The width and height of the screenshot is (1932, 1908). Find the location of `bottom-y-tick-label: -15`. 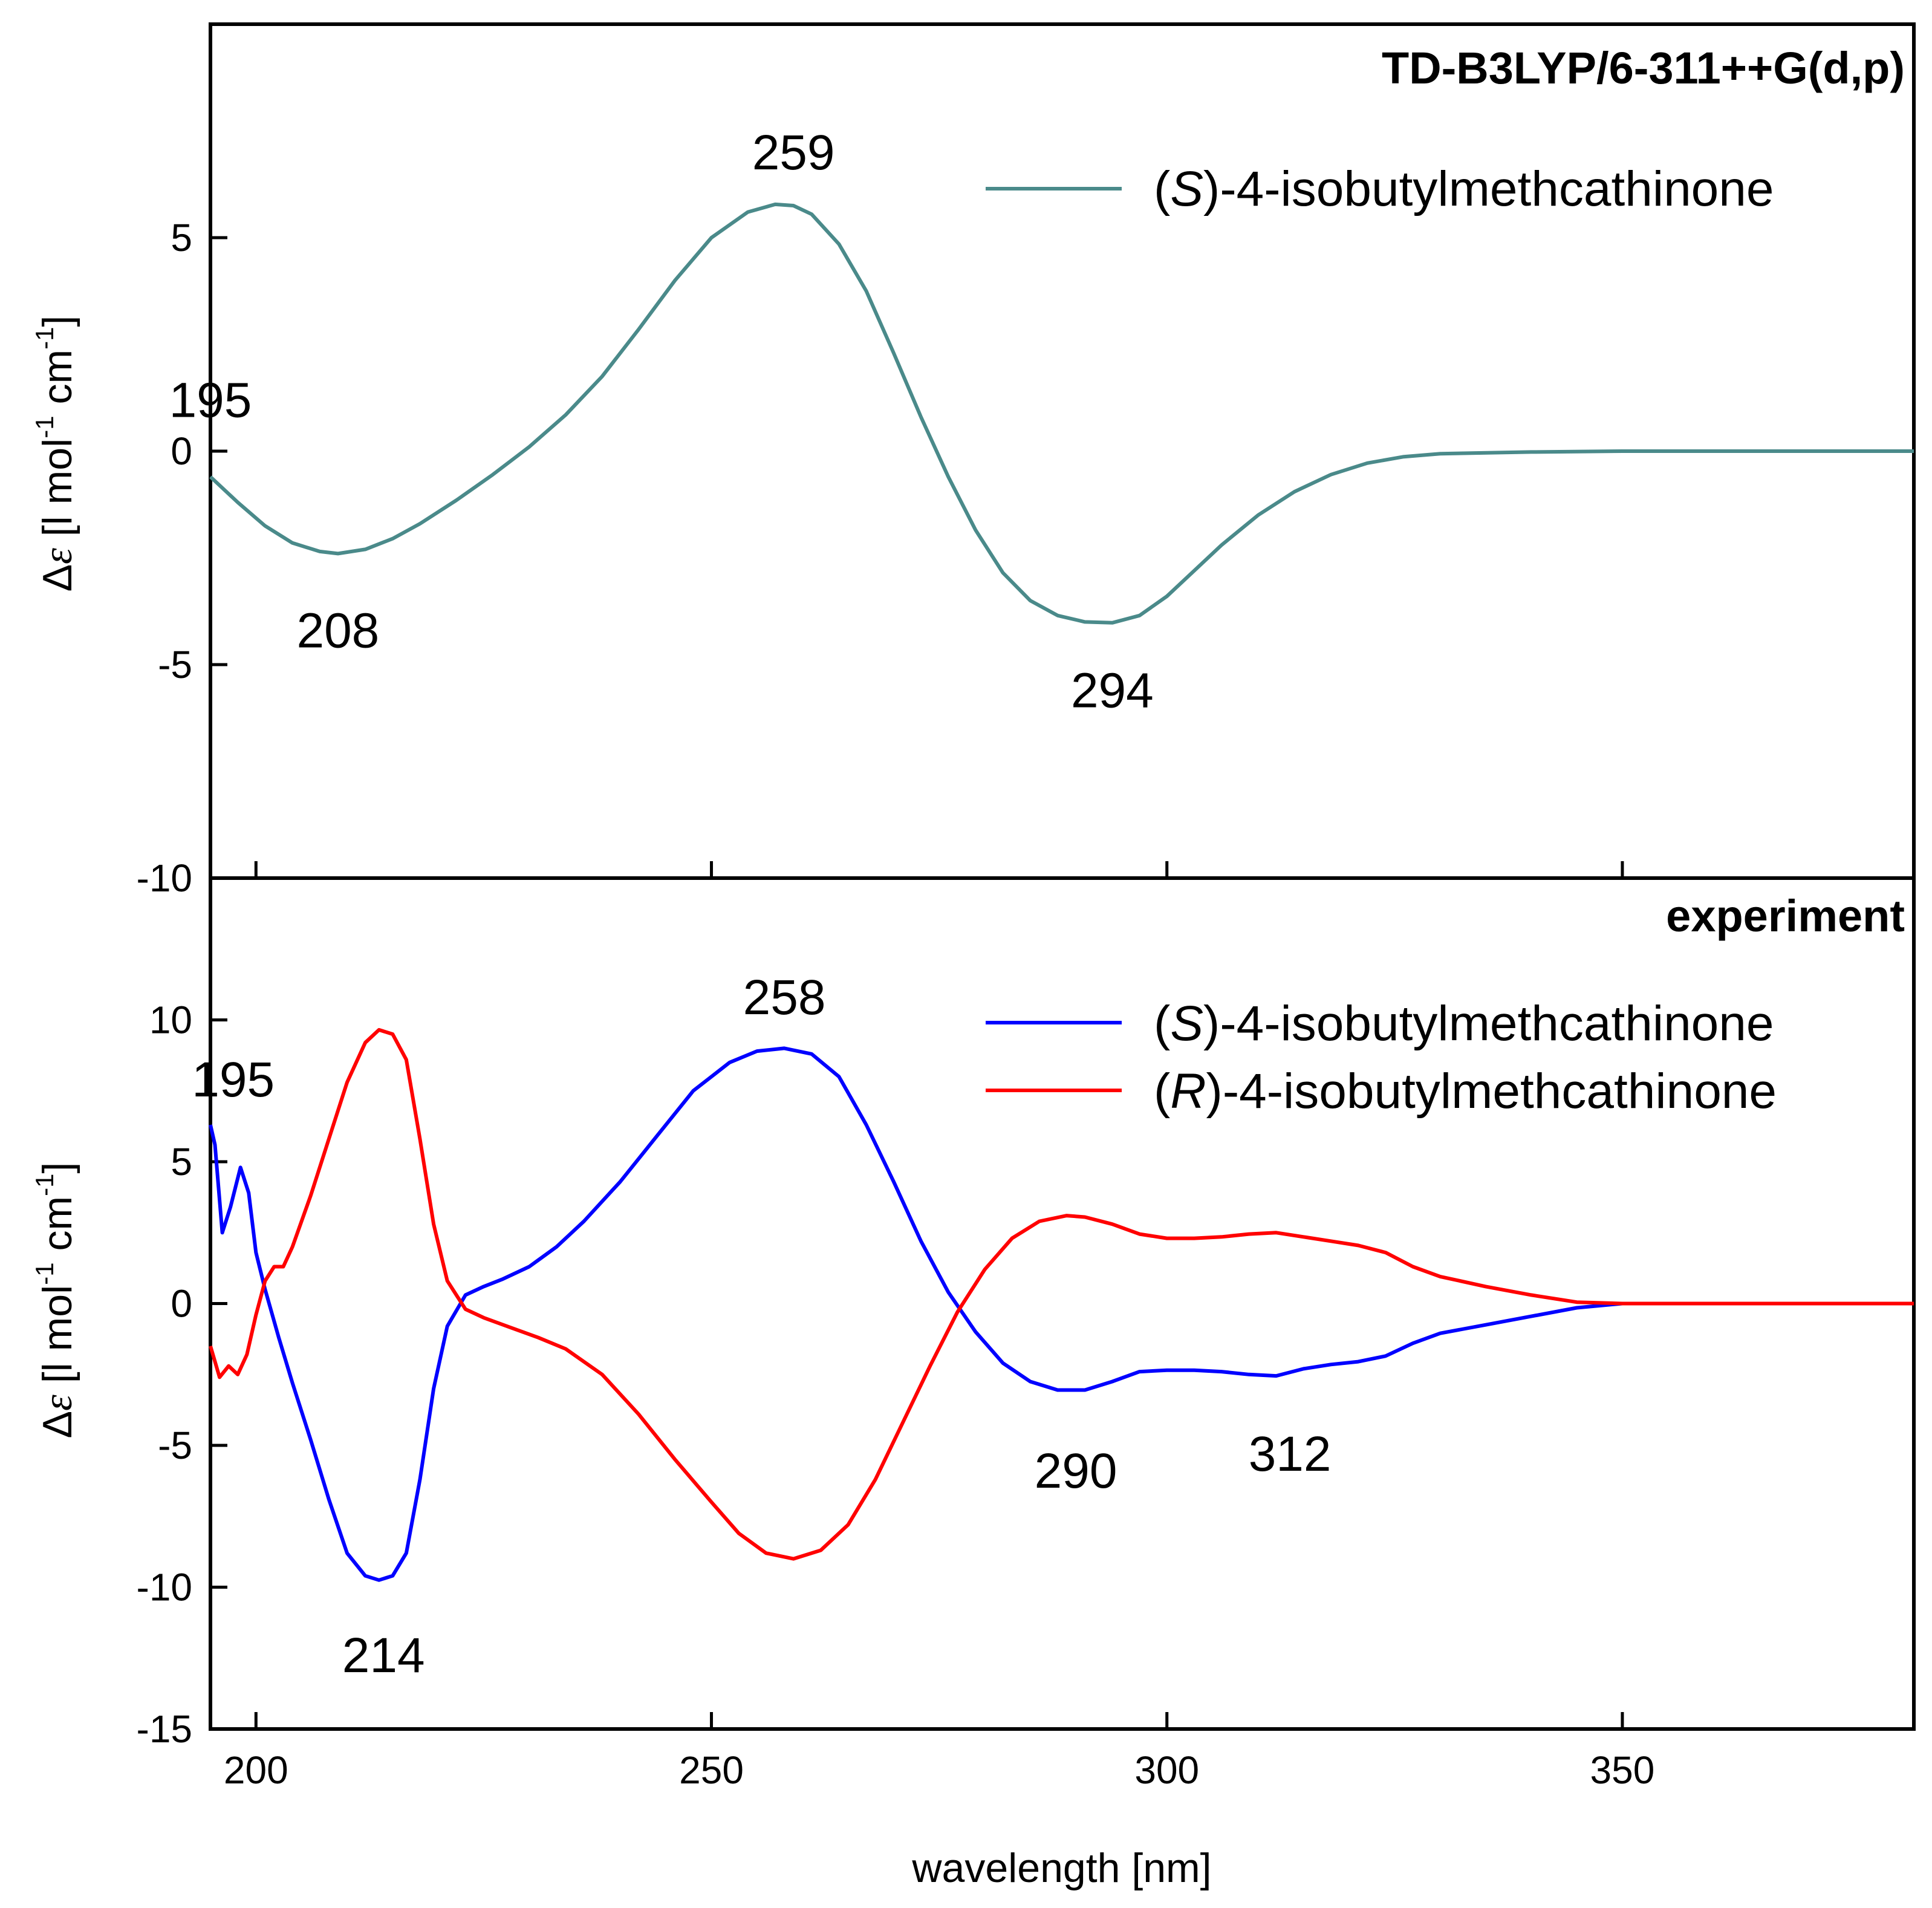

bottom-y-tick-label: -15 is located at coordinates (165, 1729).